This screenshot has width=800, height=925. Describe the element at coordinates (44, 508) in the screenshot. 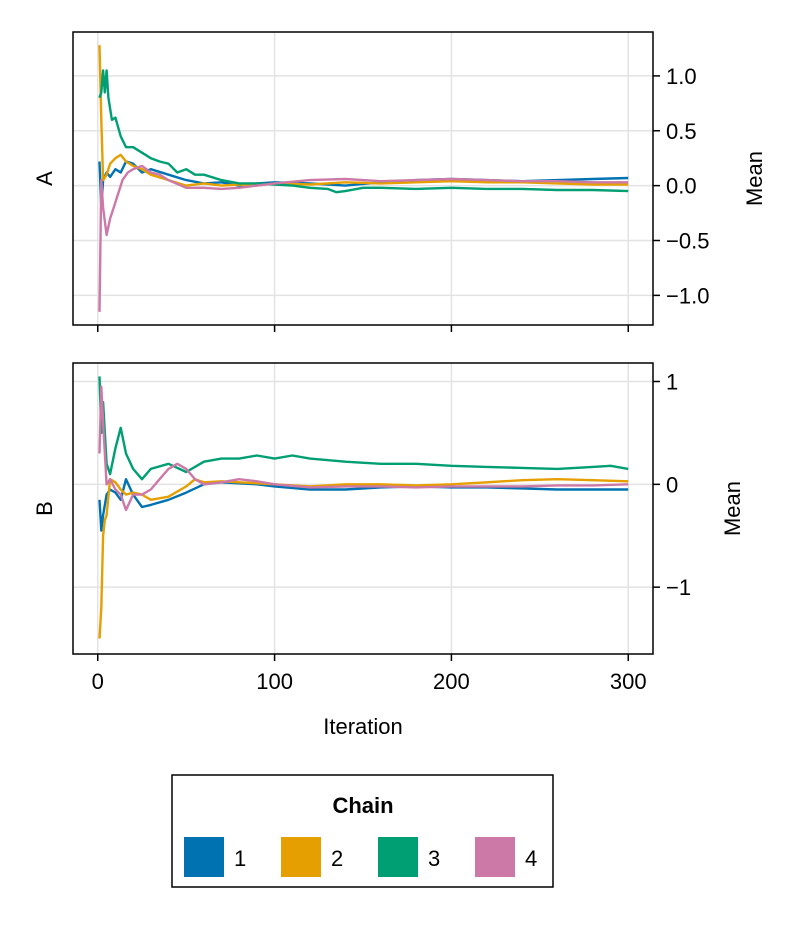

I see `panel-label: B` at that location.